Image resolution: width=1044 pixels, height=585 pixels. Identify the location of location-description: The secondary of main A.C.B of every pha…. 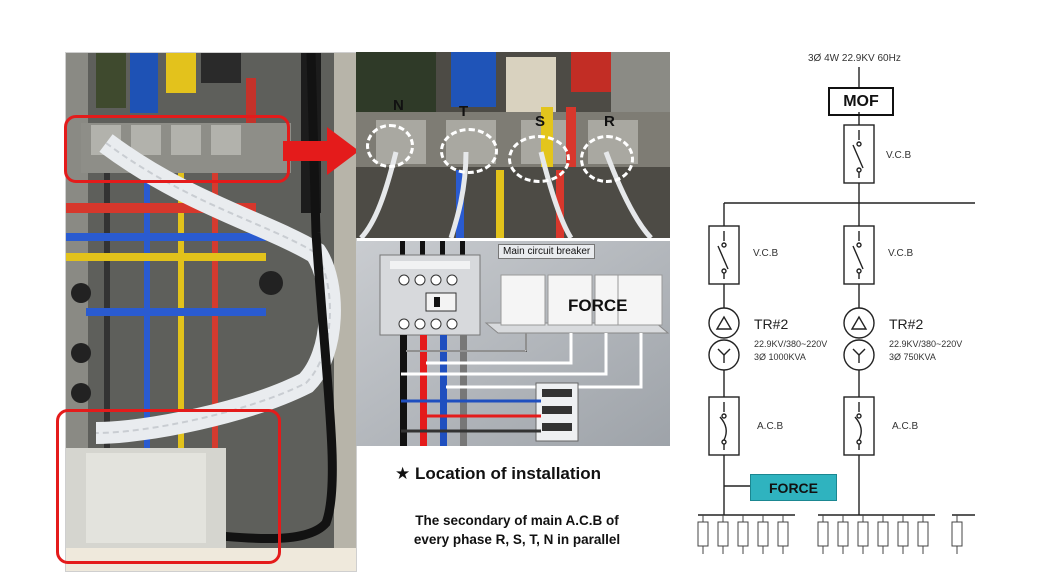
(517, 530).